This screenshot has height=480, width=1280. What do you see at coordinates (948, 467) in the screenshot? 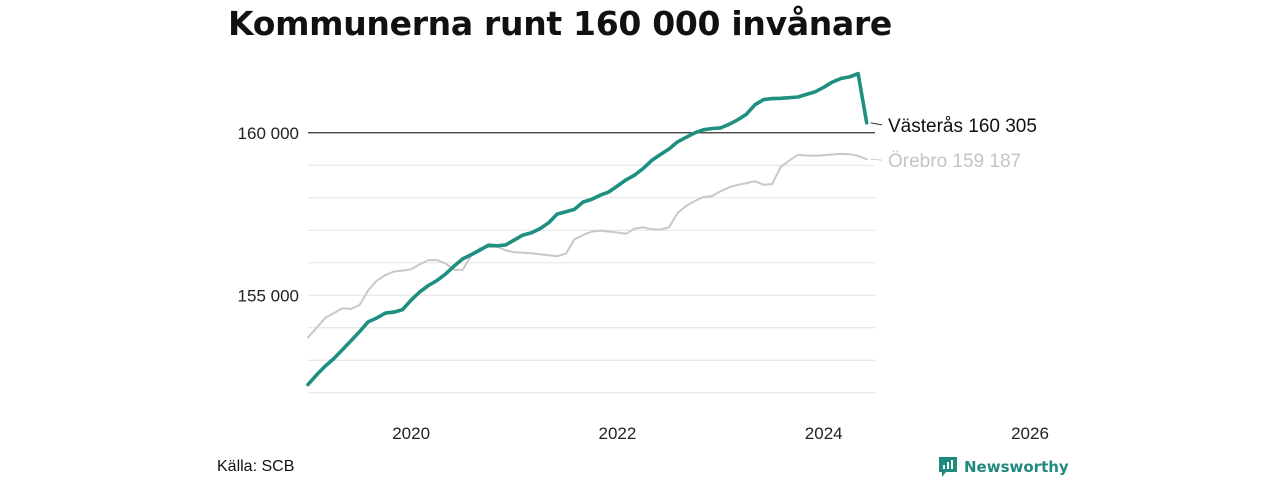
I see `newsworthy-logo-icon` at bounding box center [948, 467].